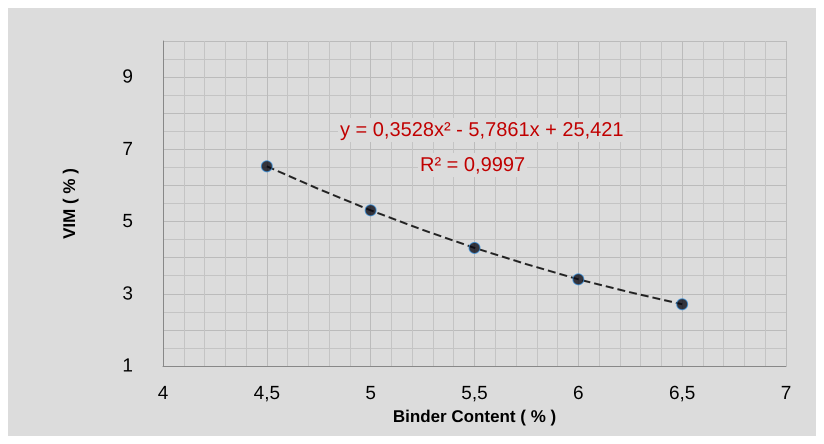  I want to click on x-tick-label: 5, so click(370, 393).